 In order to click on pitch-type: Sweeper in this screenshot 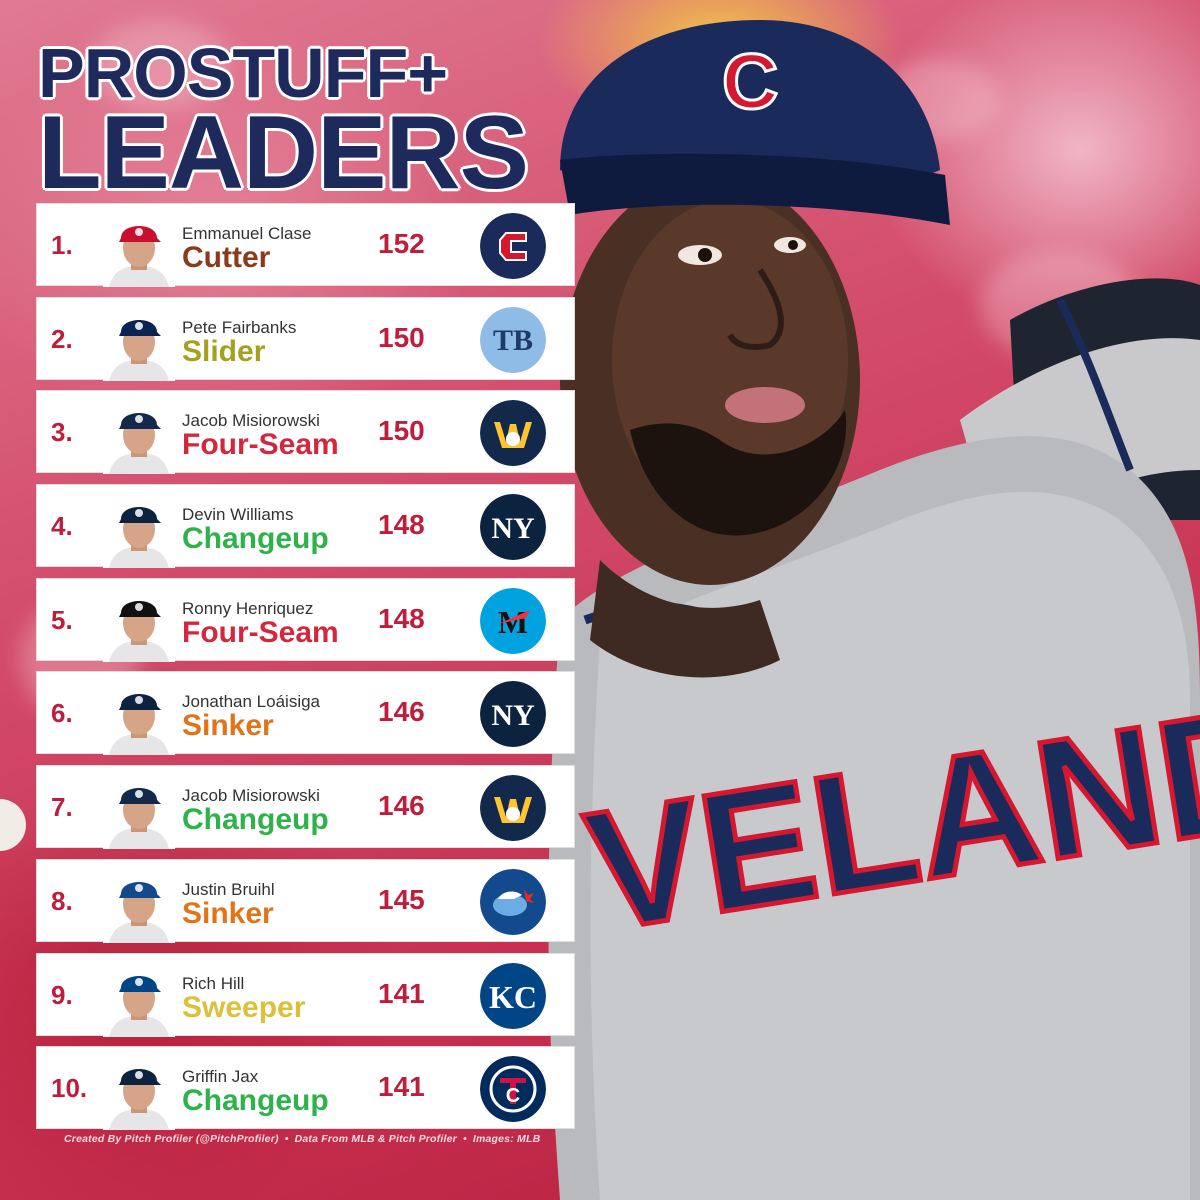, I will do `click(244, 1007)`.